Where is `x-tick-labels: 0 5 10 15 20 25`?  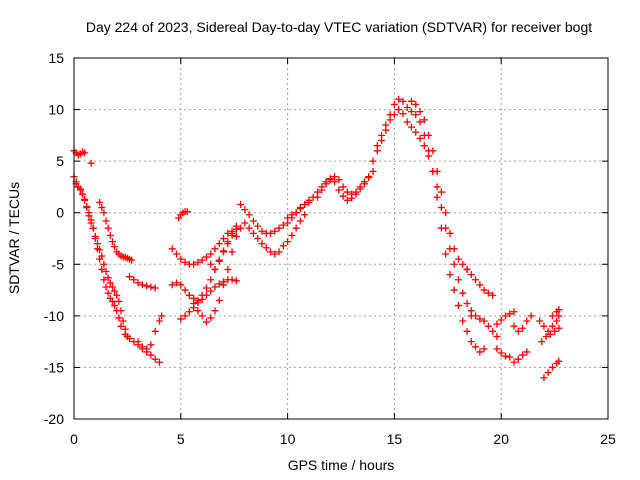
x-tick-labels: 0 5 10 15 20 25 is located at coordinates (343, 439).